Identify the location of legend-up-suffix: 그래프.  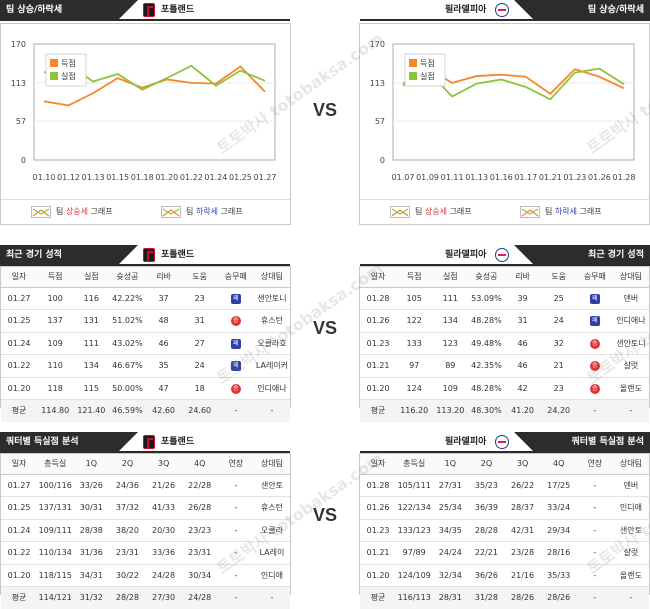
(100, 211).